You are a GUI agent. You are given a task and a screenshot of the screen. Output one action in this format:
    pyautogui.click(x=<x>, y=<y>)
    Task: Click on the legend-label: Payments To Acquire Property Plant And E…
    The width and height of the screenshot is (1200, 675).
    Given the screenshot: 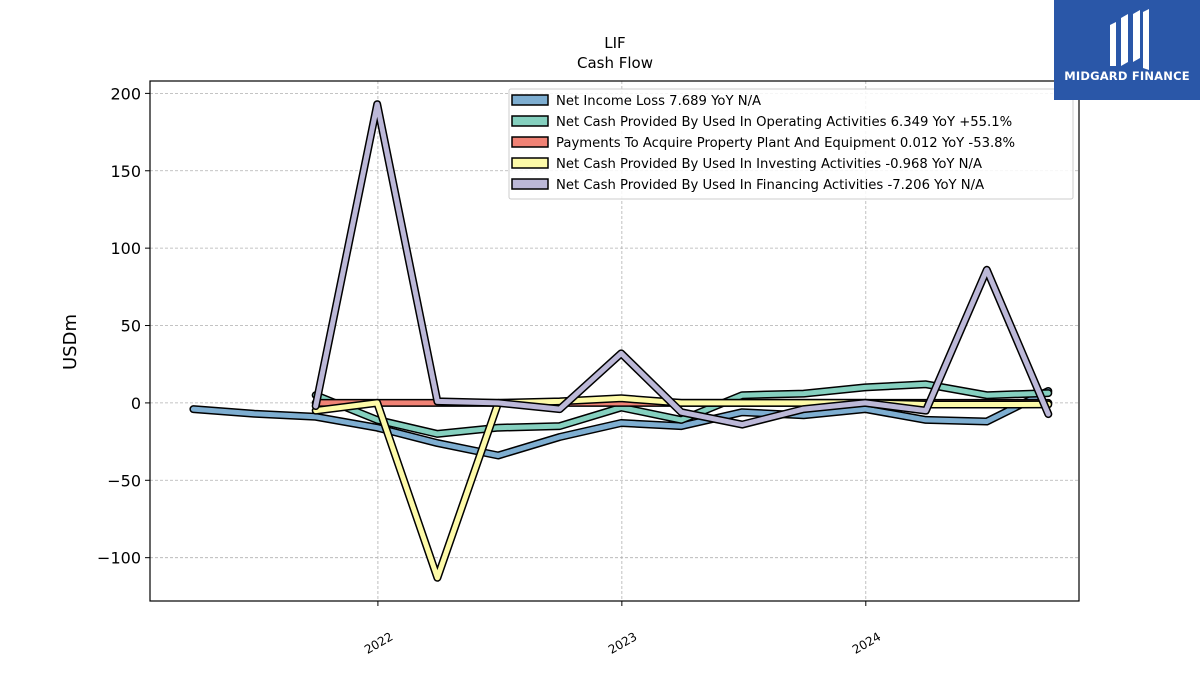 What is the action you would take?
    pyautogui.click(x=785, y=143)
    